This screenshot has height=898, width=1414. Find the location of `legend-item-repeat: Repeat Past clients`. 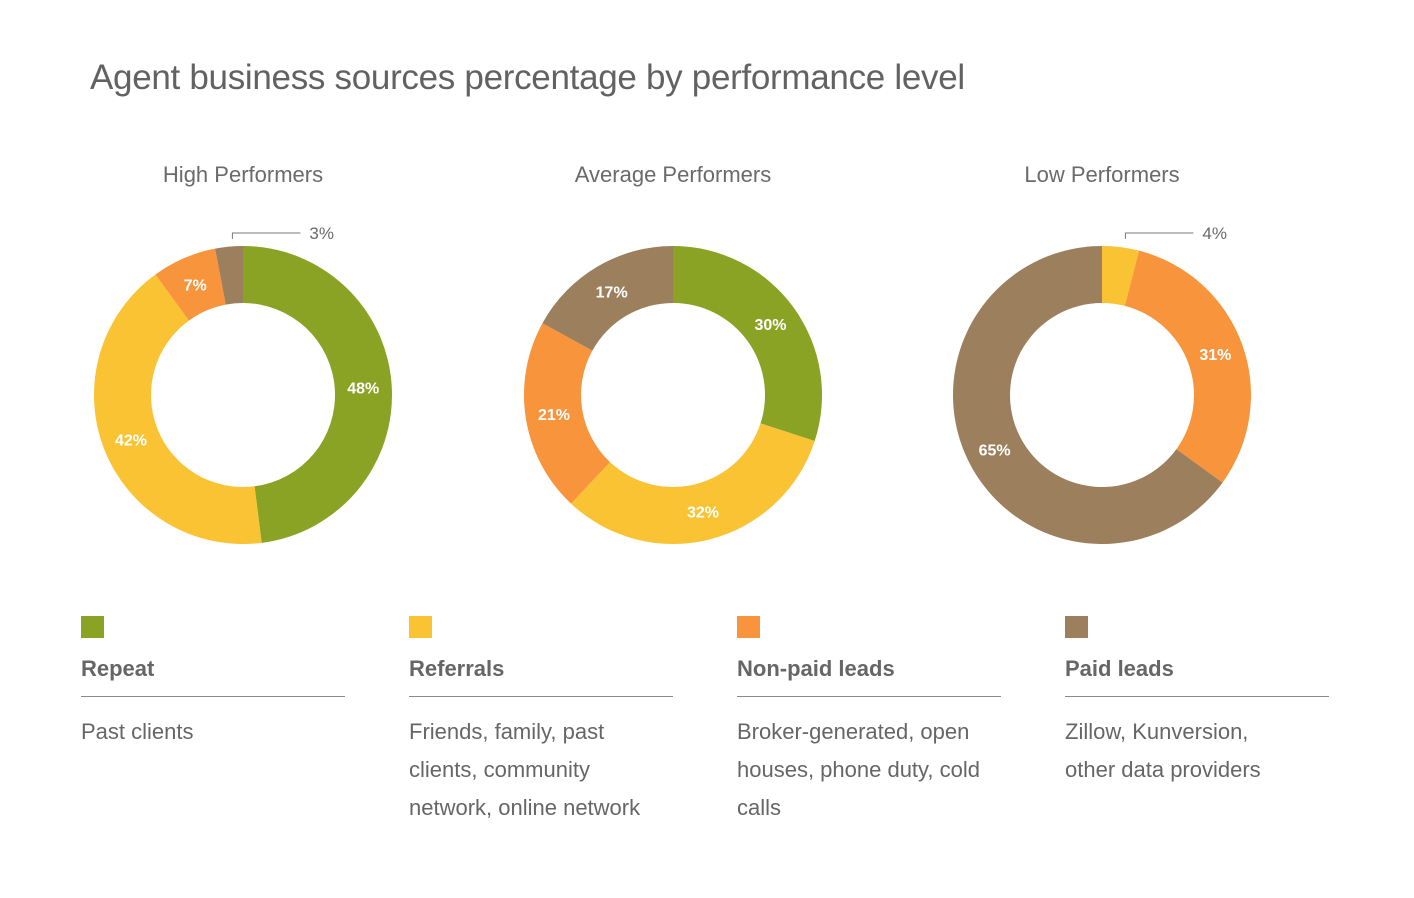

legend-item-repeat: Repeat Past clients is located at coordinates (213, 683).